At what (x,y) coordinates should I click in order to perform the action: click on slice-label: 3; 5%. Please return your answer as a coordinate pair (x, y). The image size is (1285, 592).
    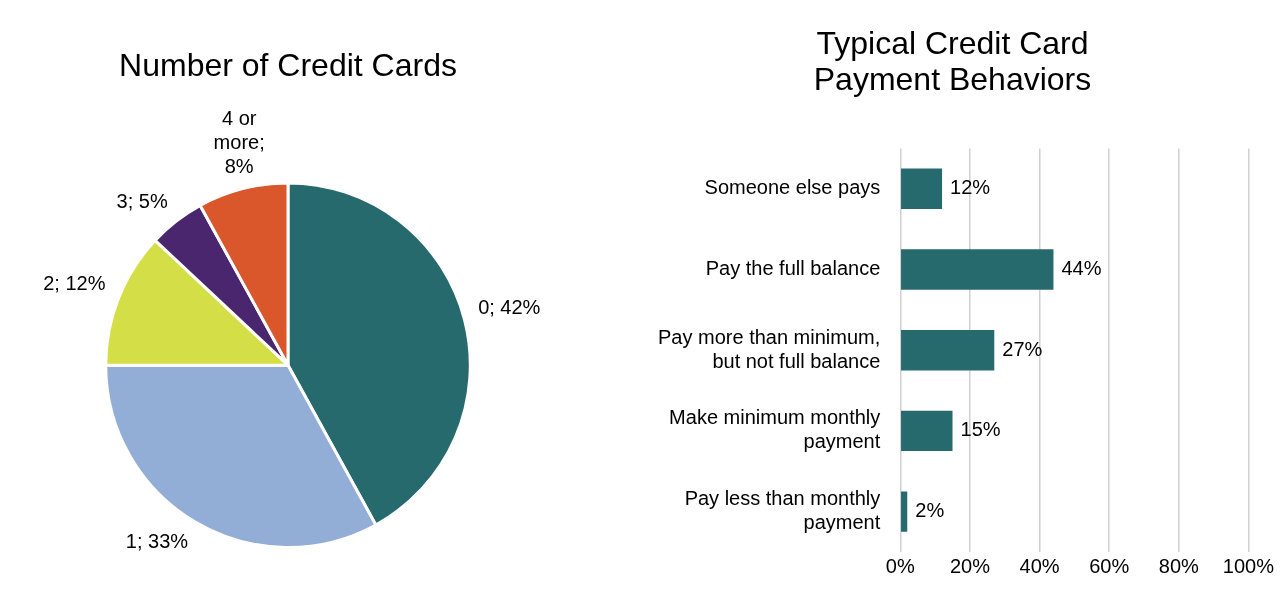
    Looking at the image, I should click on (142, 200).